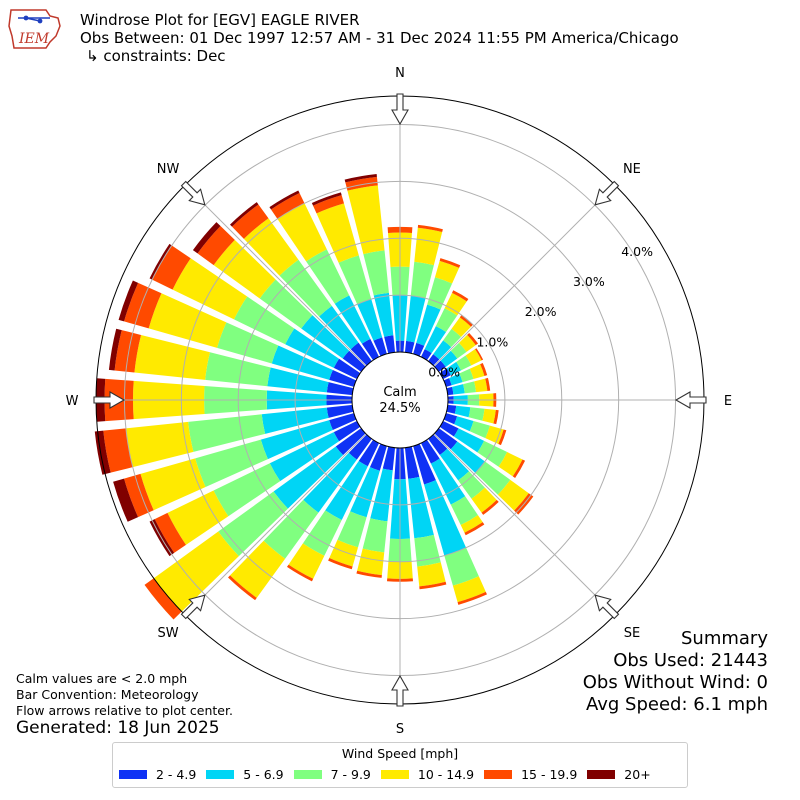 The height and width of the screenshot is (800, 800). What do you see at coordinates (263, 774) in the screenshot?
I see `legend-label: 5 - 6.9` at bounding box center [263, 774].